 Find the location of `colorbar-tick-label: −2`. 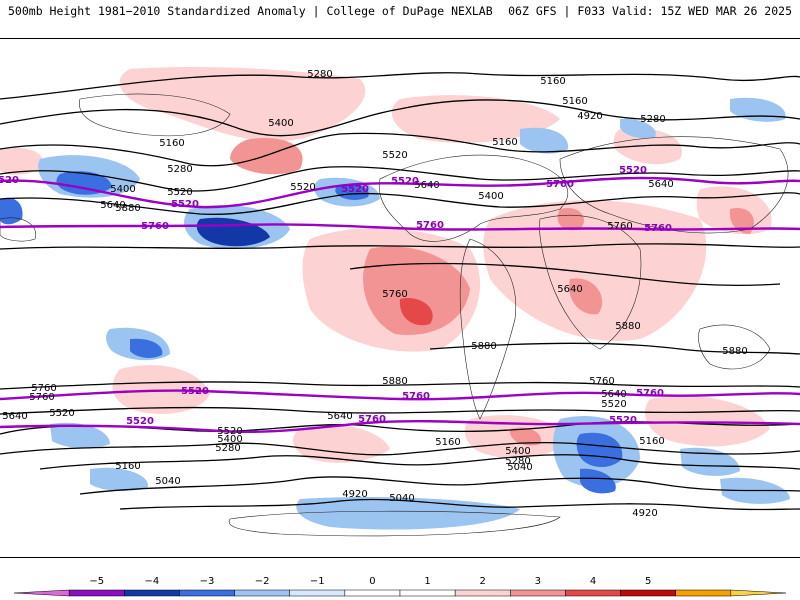

colorbar-tick-label: −2 is located at coordinates (262, 581).